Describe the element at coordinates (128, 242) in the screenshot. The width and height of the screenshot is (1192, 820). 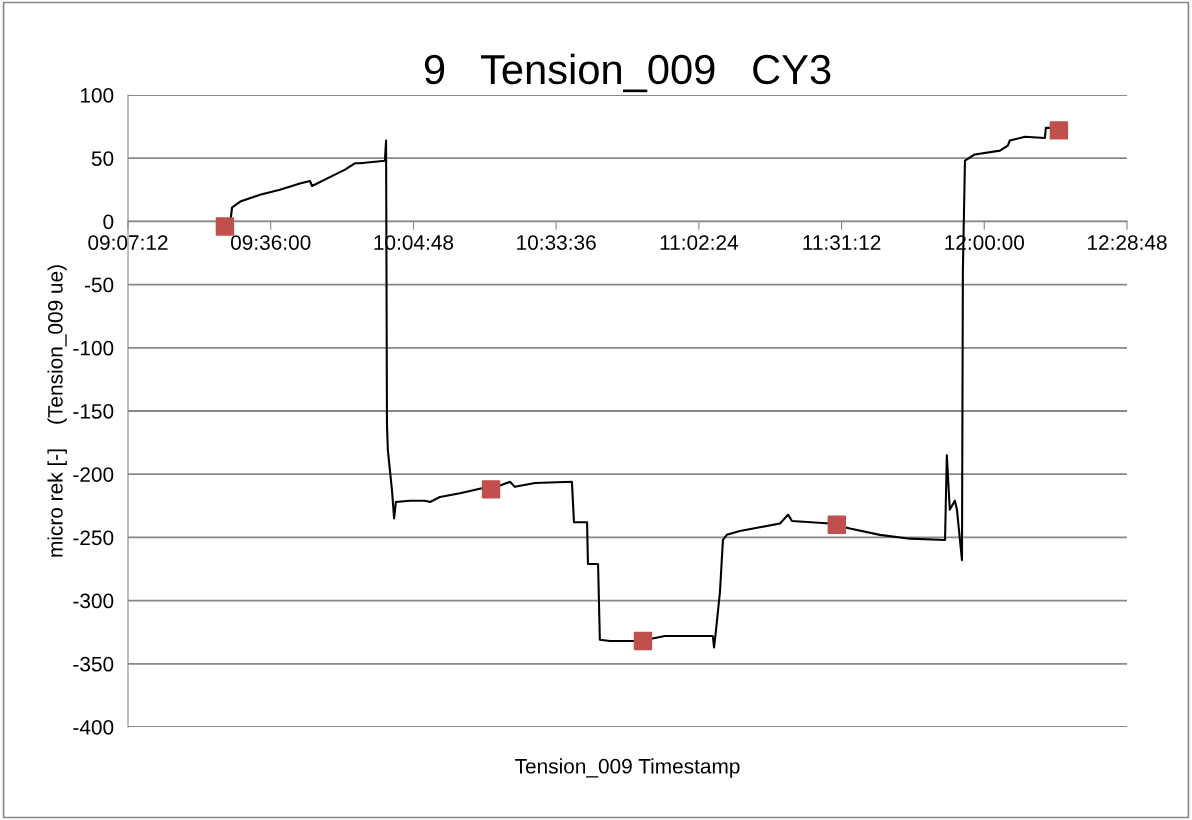
I see `x-tick-label: 09:07:12` at that location.